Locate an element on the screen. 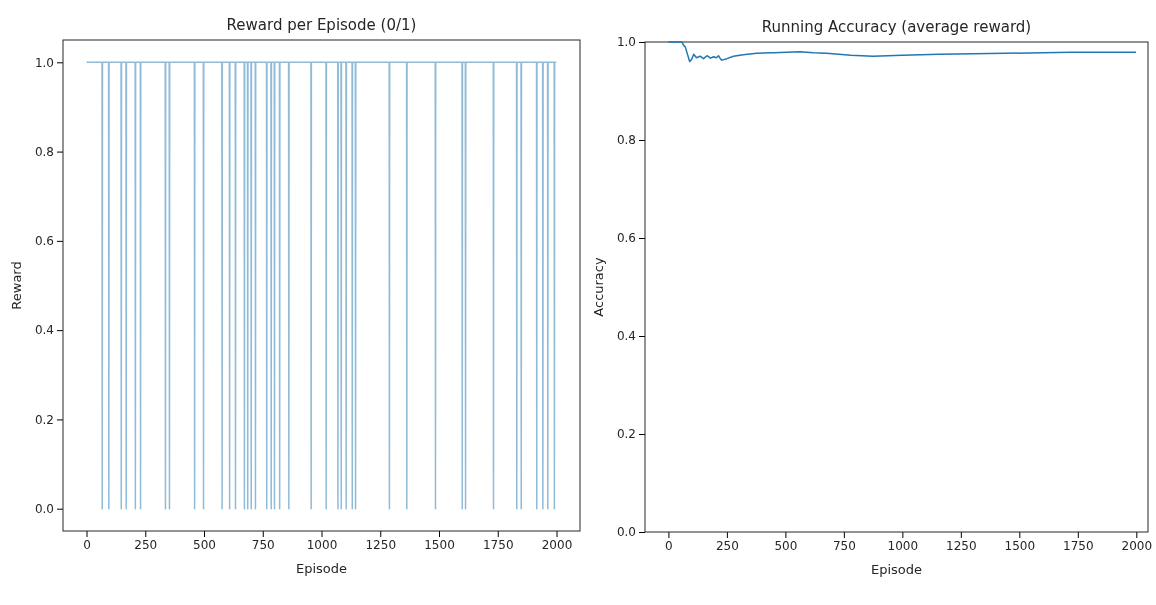 The height and width of the screenshot is (605, 1156). line-series is located at coordinates (902, 52).